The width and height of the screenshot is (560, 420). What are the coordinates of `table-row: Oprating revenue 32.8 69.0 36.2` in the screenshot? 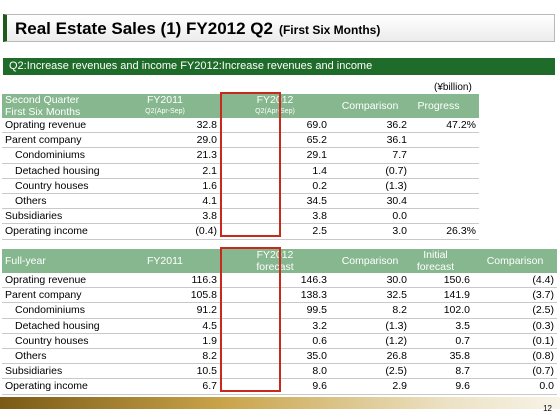 It's located at (206, 126).